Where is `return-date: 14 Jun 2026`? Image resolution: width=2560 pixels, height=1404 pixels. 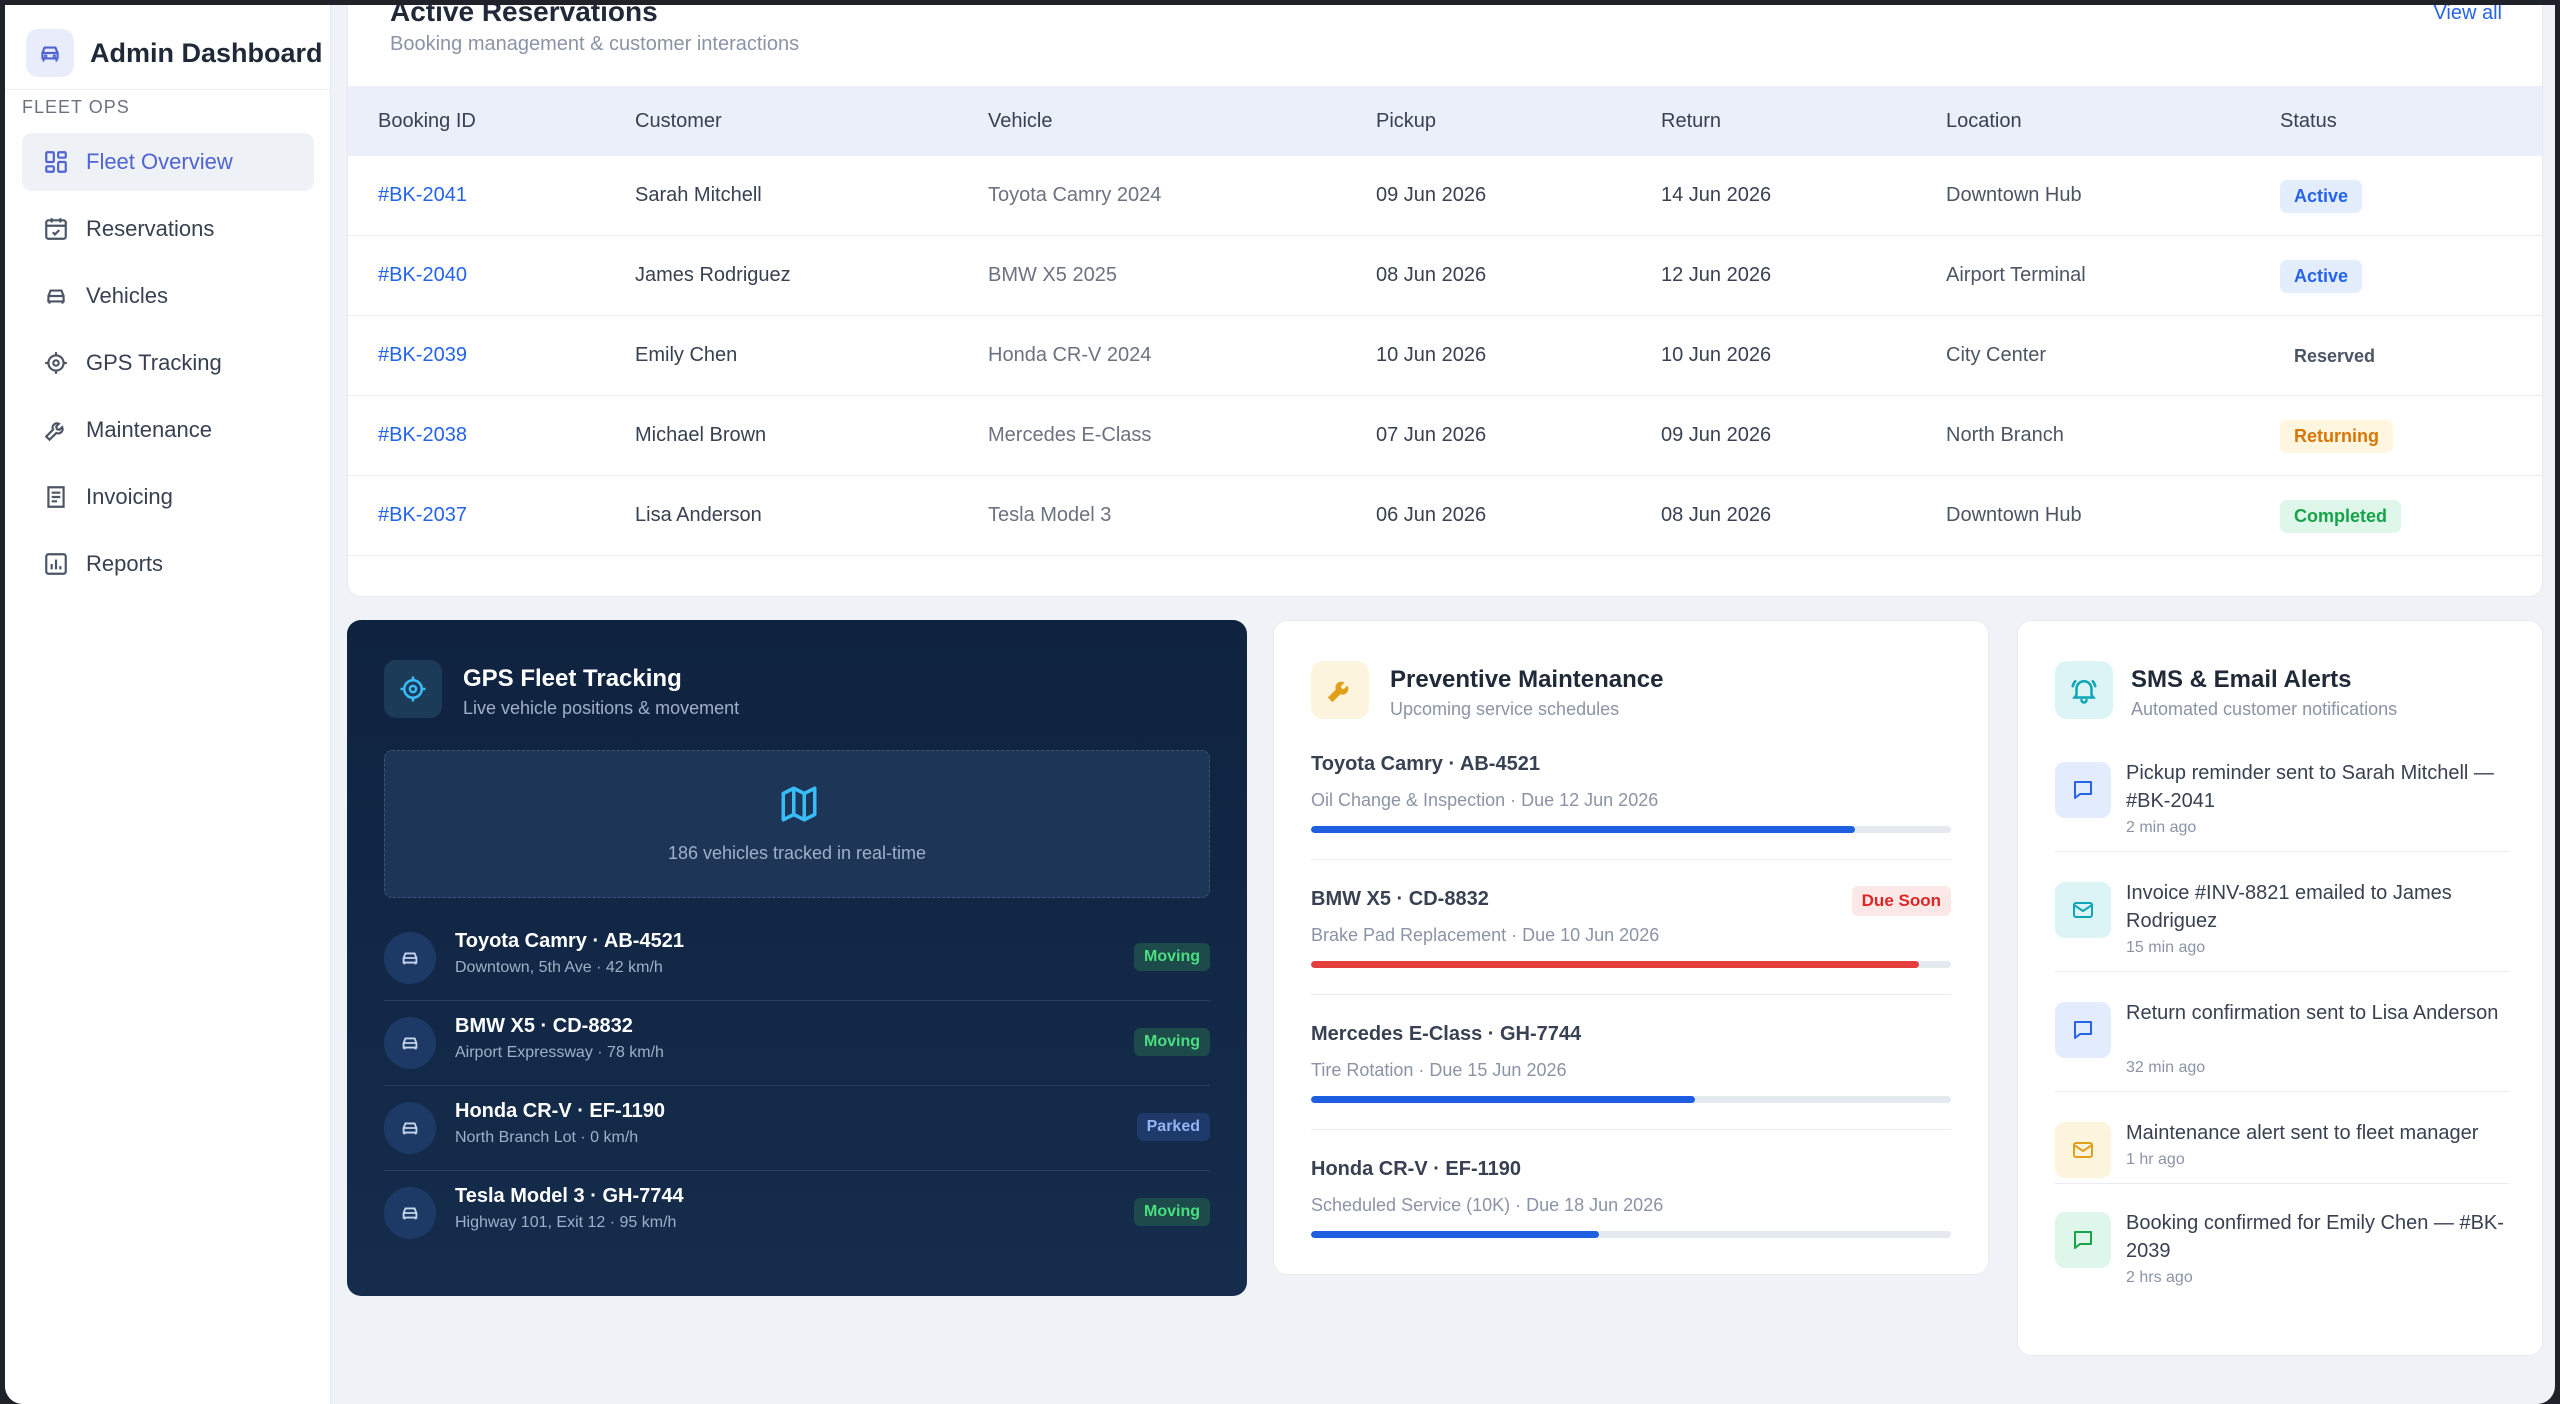
return-date: 14 Jun 2026 is located at coordinates (1716, 195).